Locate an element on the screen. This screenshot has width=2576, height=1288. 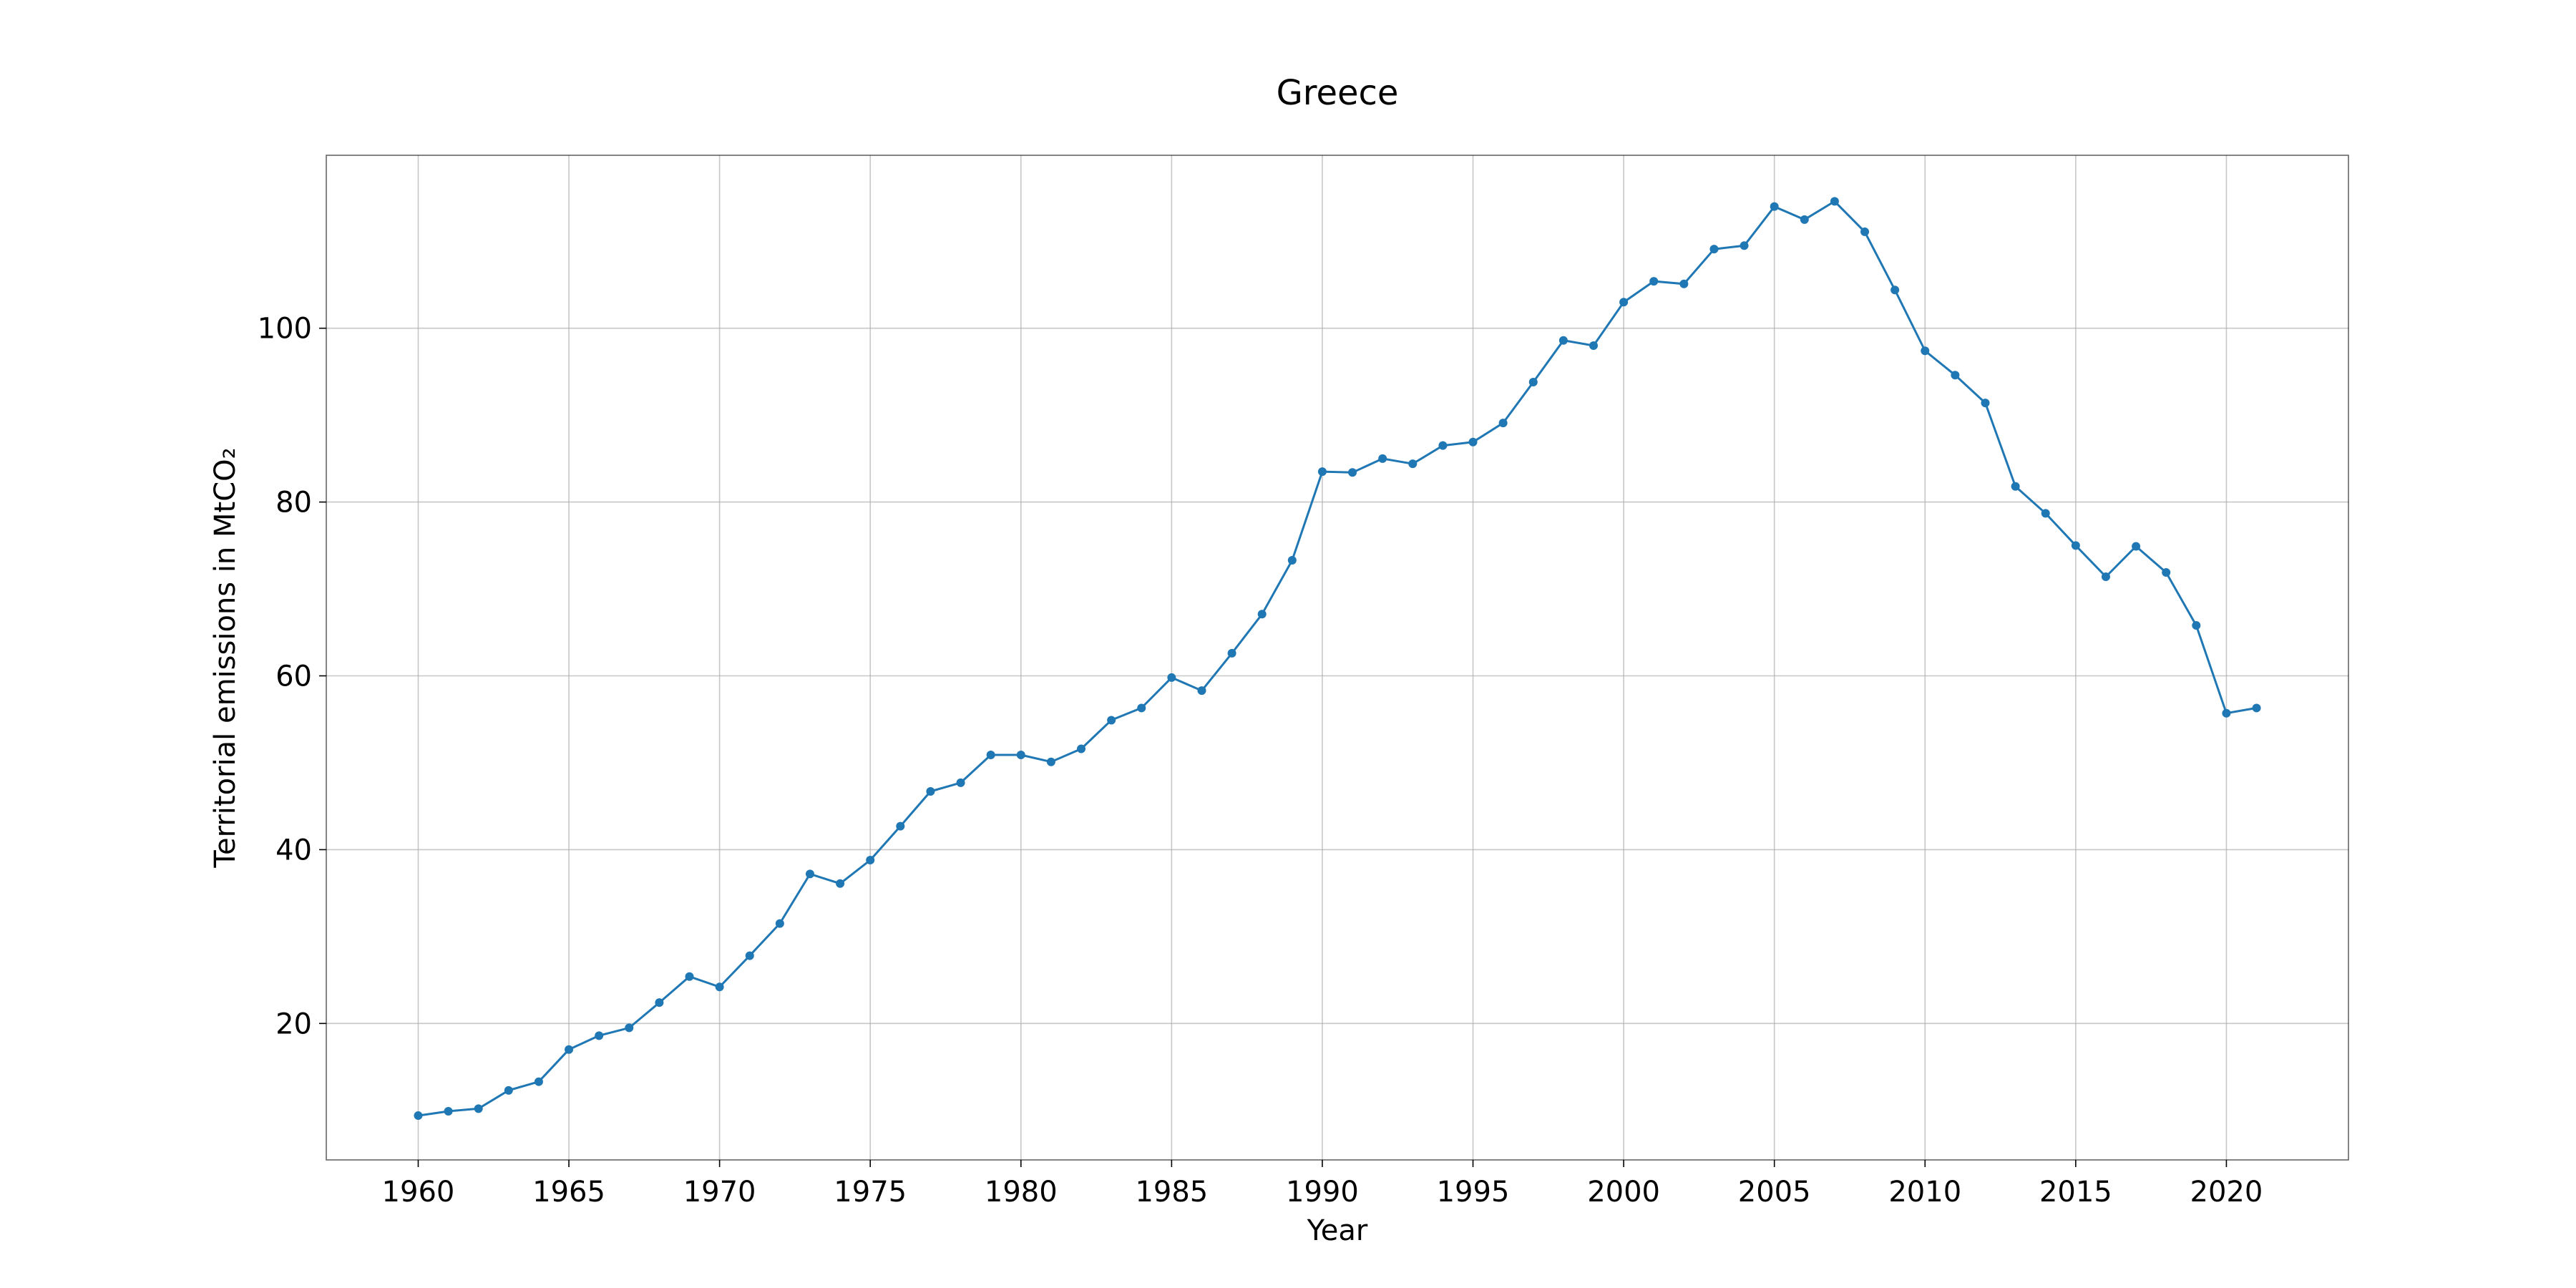
x-tick-label: 2020 is located at coordinates (2226, 1192).